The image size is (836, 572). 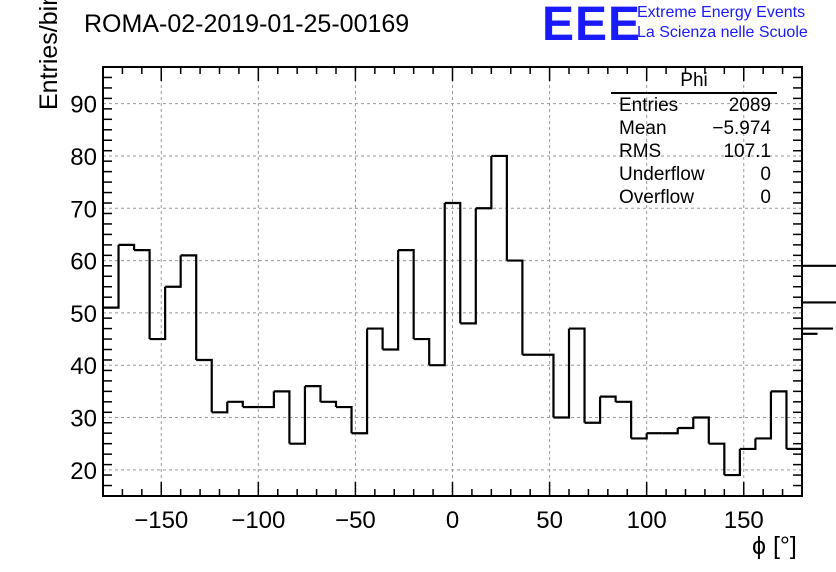 What do you see at coordinates (161, 520) in the screenshot?
I see `x-tick-label: −150` at bounding box center [161, 520].